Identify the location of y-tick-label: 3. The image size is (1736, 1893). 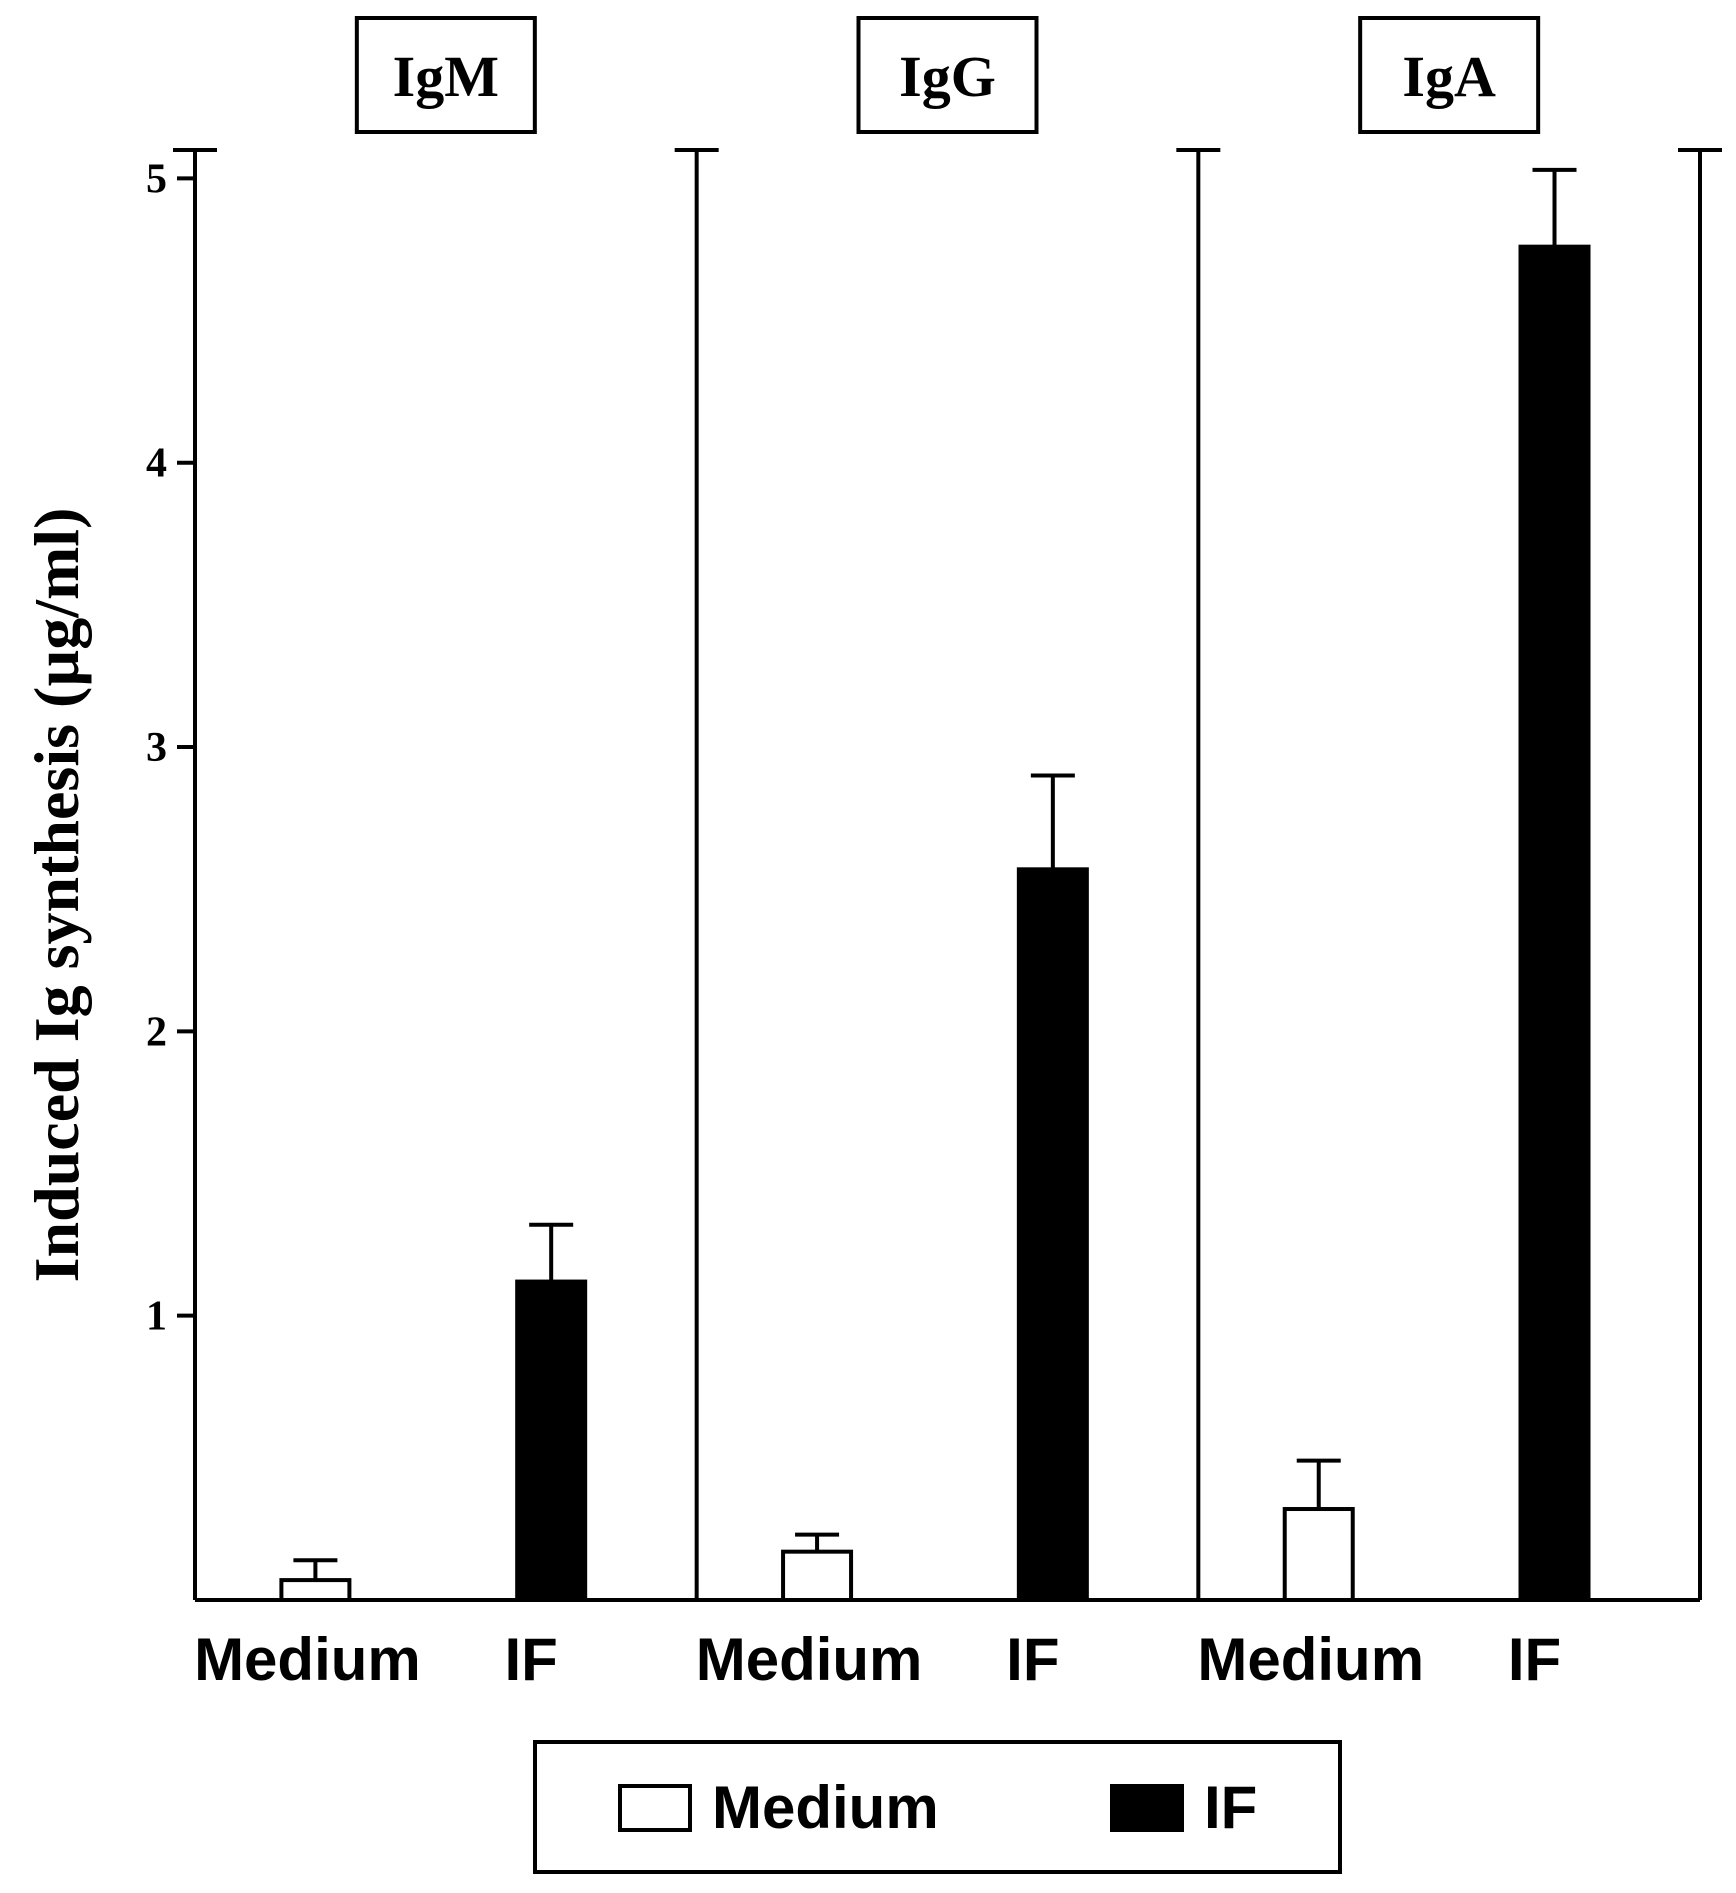
(156, 748).